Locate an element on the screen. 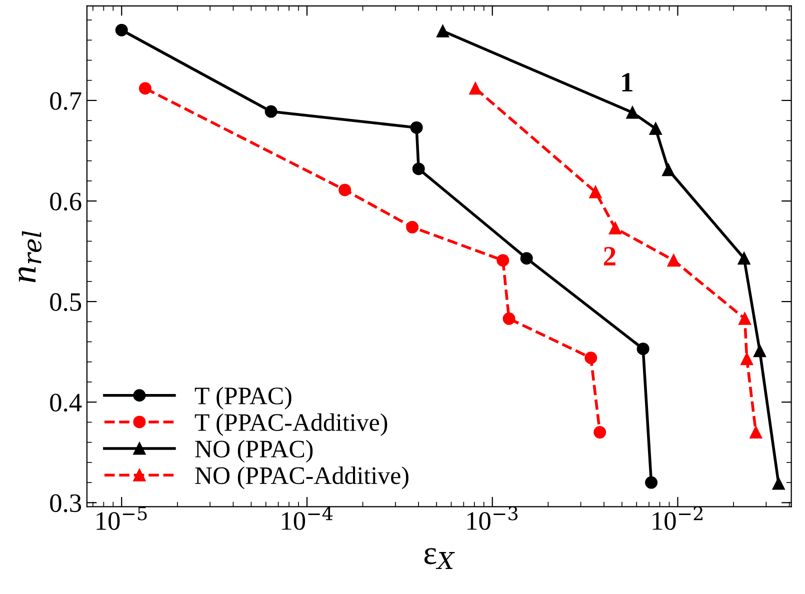 The image size is (805, 594). x-tick-label: 10$^{−3}$ is located at coordinates (492, 518).